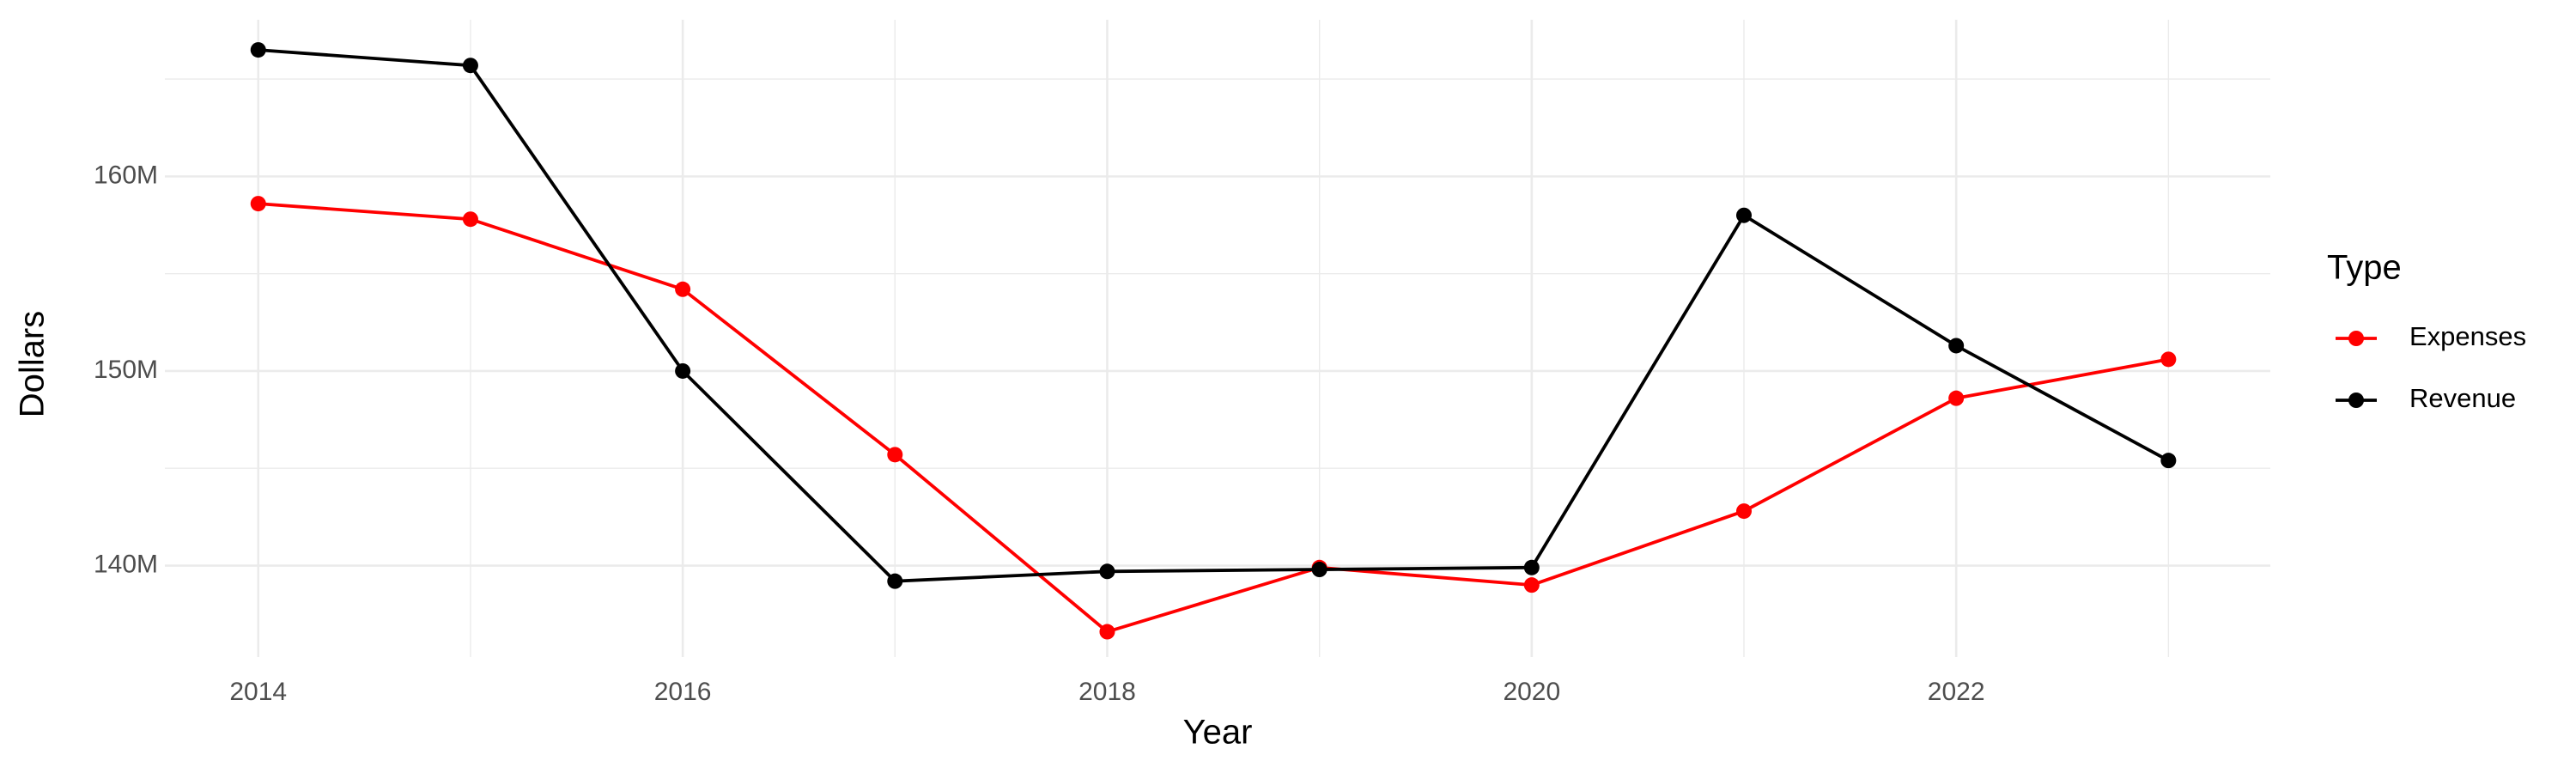 The image size is (2576, 773). What do you see at coordinates (126, 370) in the screenshot?
I see `y-tick-label: 150M` at bounding box center [126, 370].